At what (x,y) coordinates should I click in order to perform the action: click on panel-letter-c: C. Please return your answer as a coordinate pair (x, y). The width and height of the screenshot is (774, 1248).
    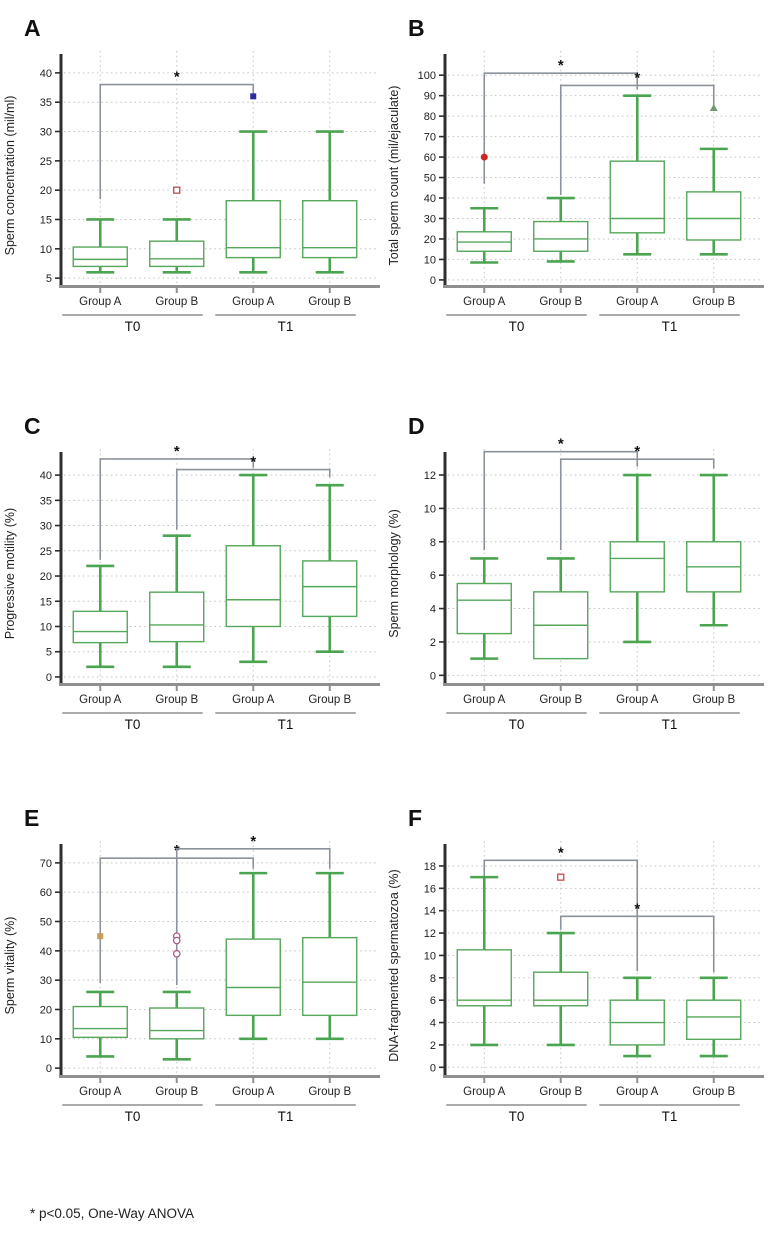
    Looking at the image, I should click on (32, 426).